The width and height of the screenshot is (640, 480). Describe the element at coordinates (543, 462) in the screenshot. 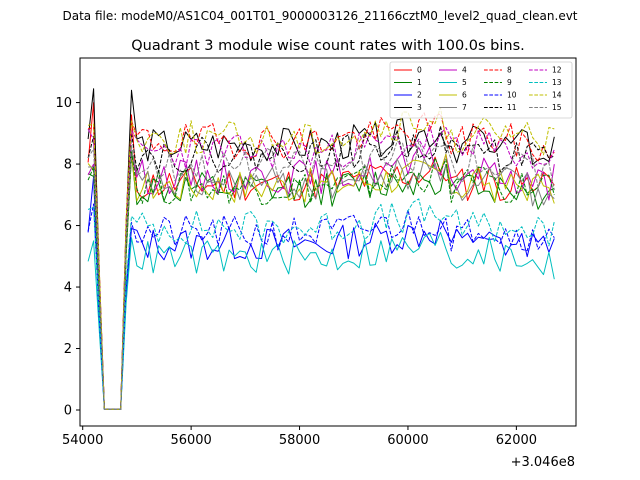

I see `x-offset-label: +3.046e8` at that location.